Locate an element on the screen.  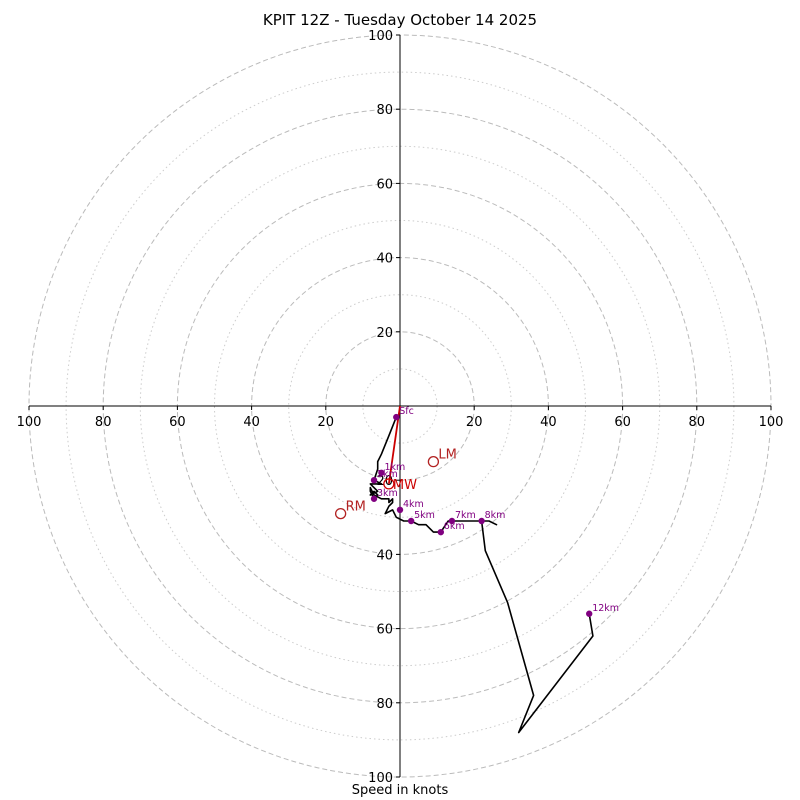
wind-profile-trace is located at coordinates (481, 575).